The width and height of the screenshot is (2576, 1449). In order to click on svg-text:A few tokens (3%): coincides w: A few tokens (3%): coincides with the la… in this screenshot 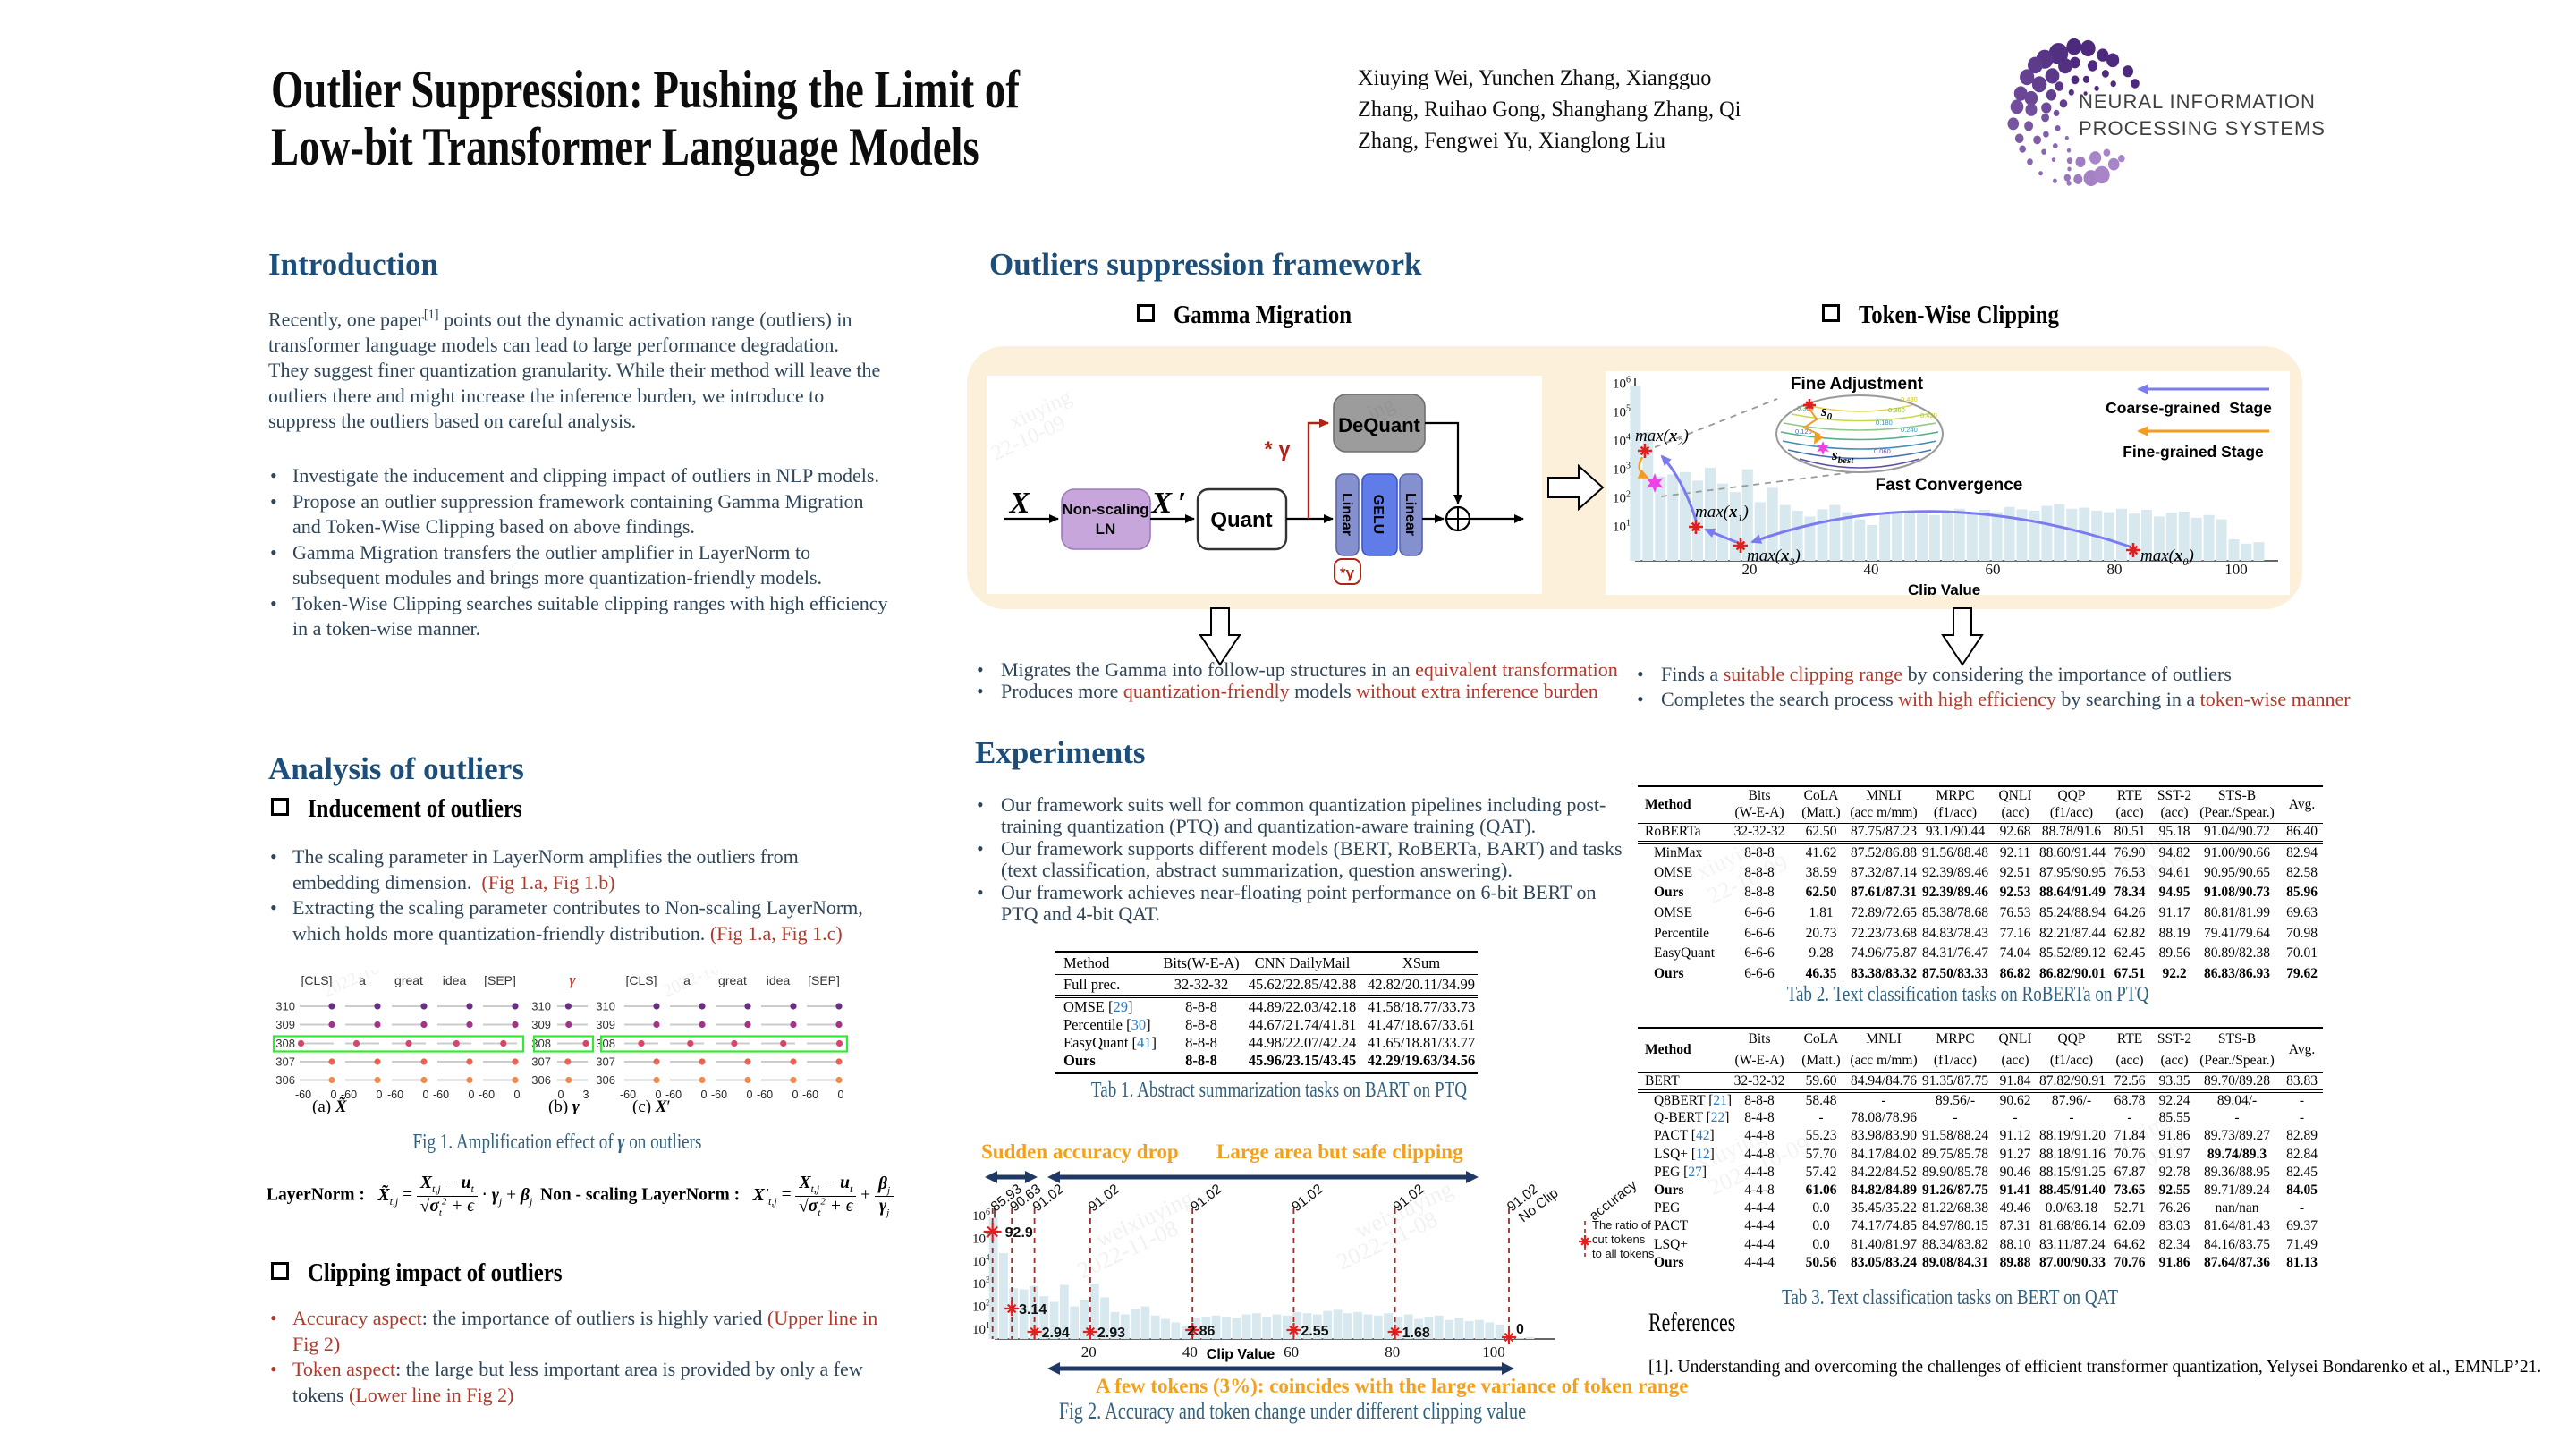, I will do `click(1392, 1386)`.